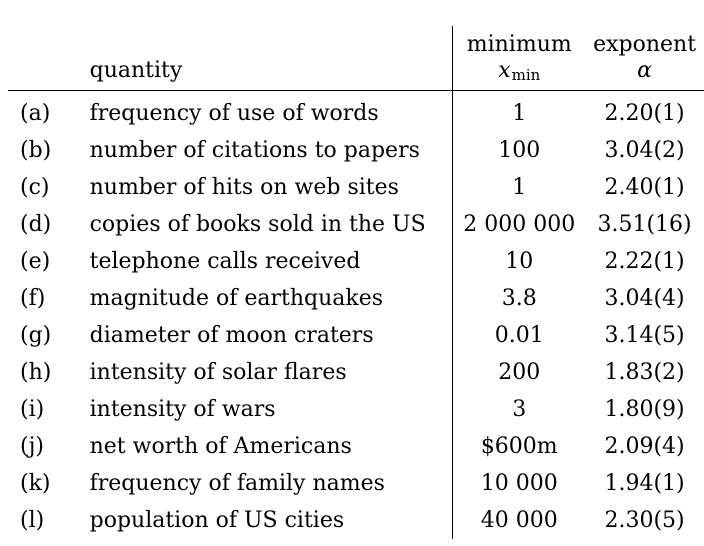 The width and height of the screenshot is (704, 546). I want to click on row-label: (f), so click(33, 298).